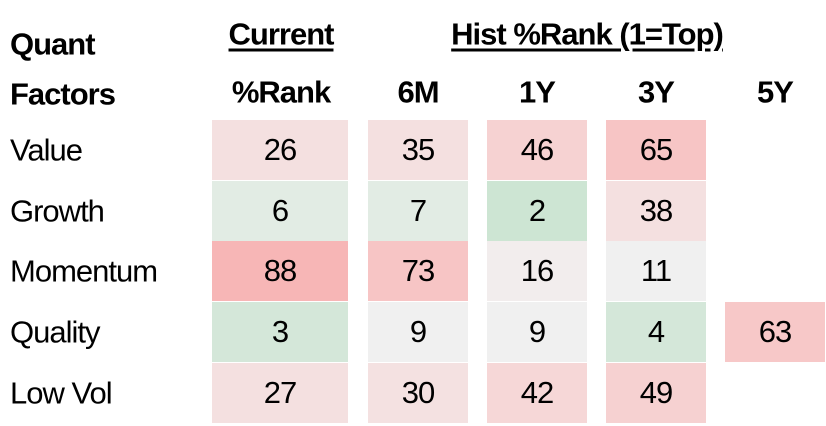 The width and height of the screenshot is (826, 426). I want to click on rank-cell: 73, so click(418, 271).